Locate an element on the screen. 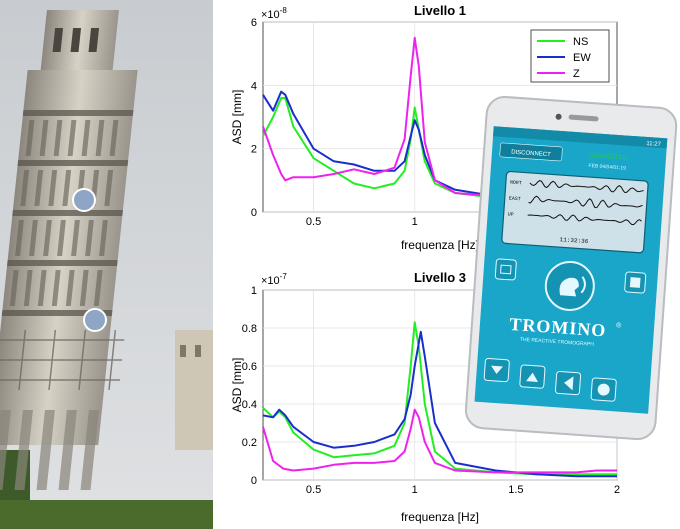  circle-icon is located at coordinates (603, 389).